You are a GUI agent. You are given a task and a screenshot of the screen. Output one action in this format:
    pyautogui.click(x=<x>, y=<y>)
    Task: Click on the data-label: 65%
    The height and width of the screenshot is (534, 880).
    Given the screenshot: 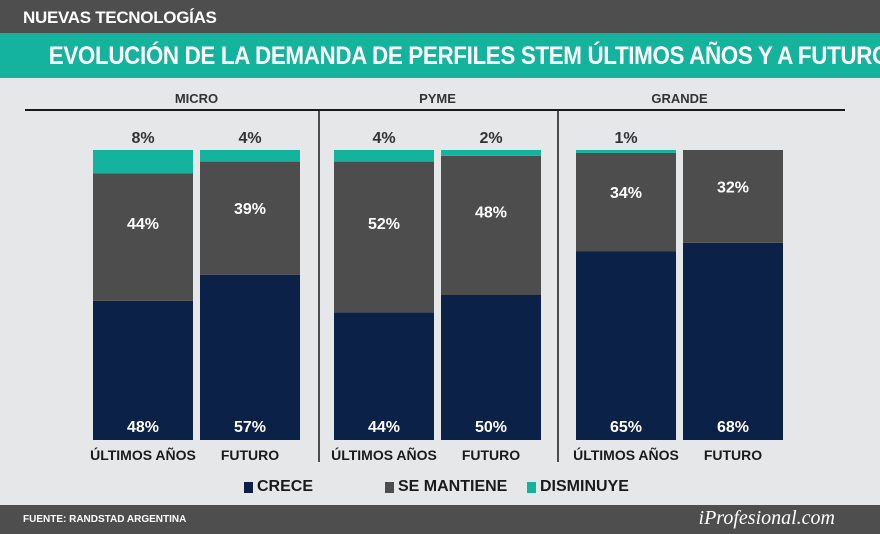 What is the action you would take?
    pyautogui.click(x=626, y=427)
    